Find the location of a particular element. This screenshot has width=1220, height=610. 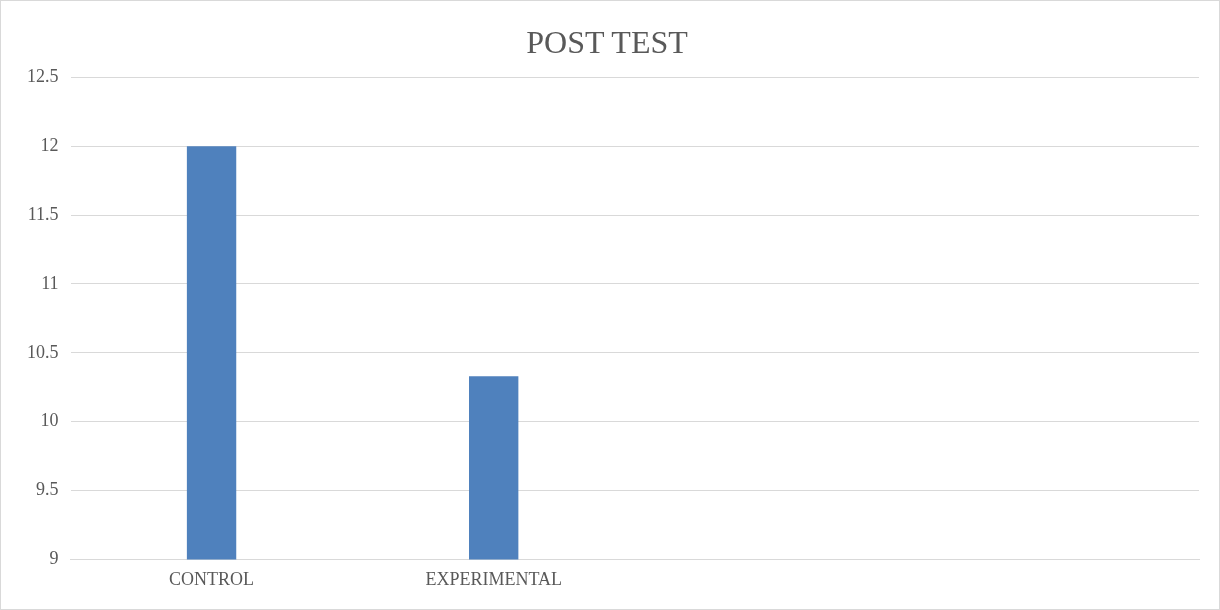

chart-title: POST TEST is located at coordinates (607, 41).